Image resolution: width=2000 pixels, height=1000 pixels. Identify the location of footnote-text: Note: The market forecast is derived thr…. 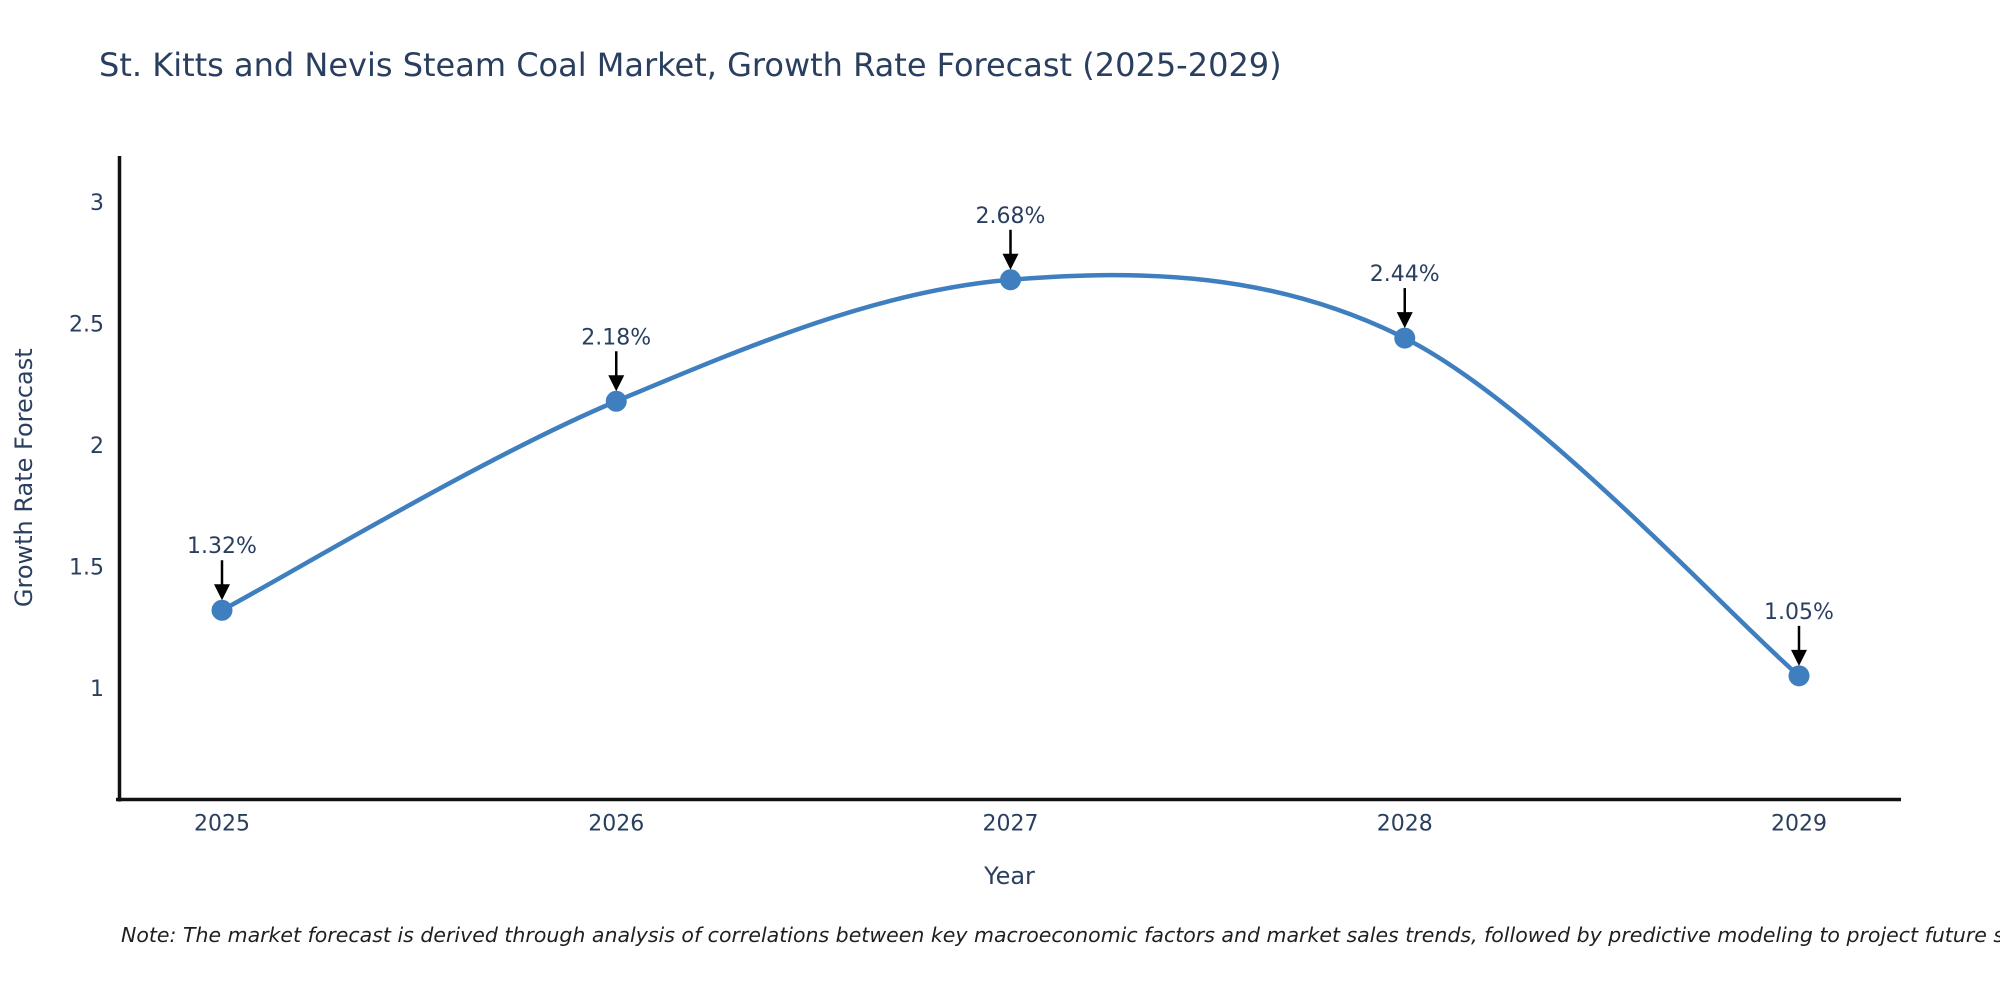
(1060, 935).